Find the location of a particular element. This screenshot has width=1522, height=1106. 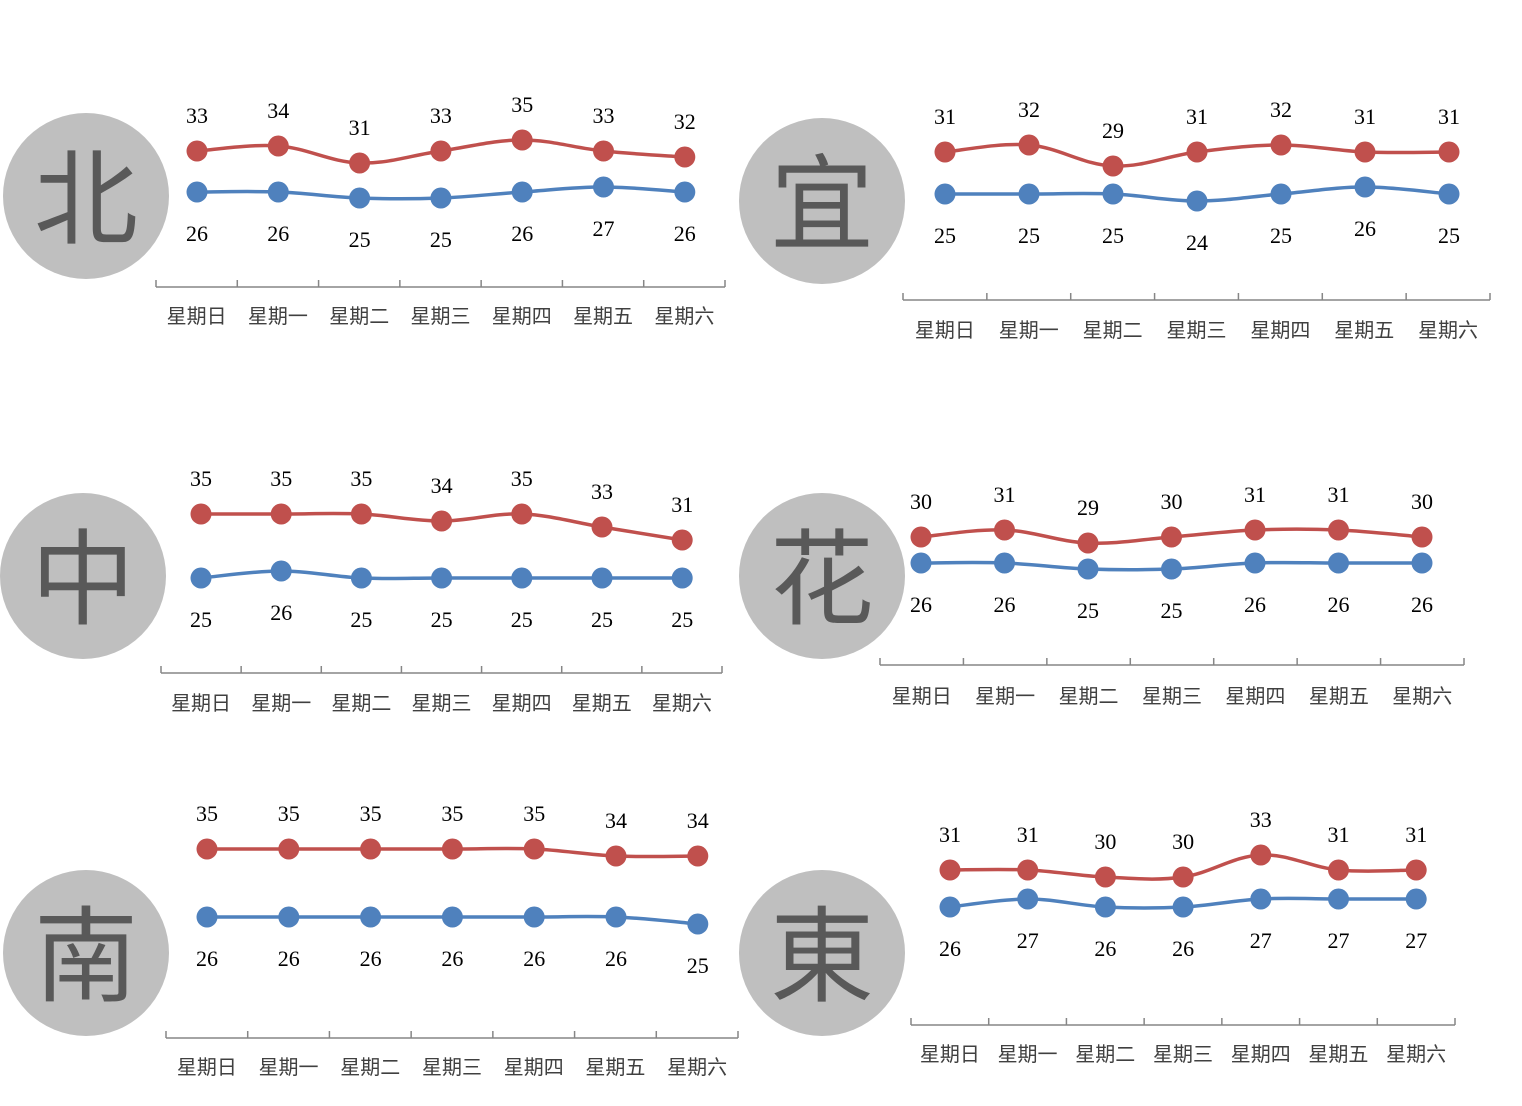

region-badge: 宜 is located at coordinates (822, 201).